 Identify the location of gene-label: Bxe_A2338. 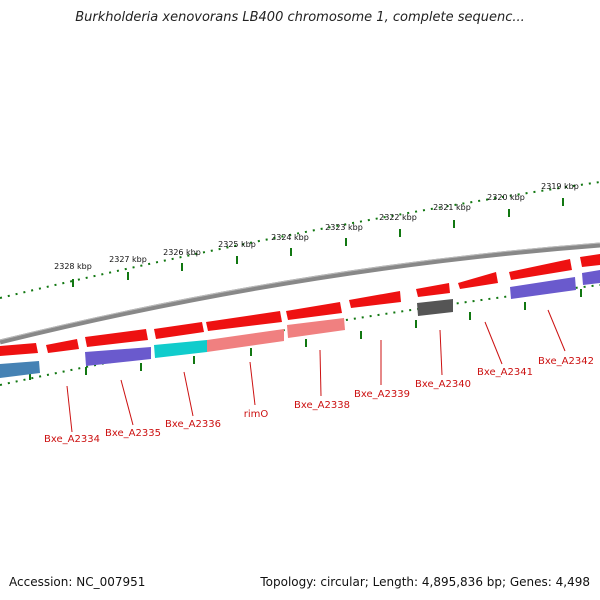
(322, 405).